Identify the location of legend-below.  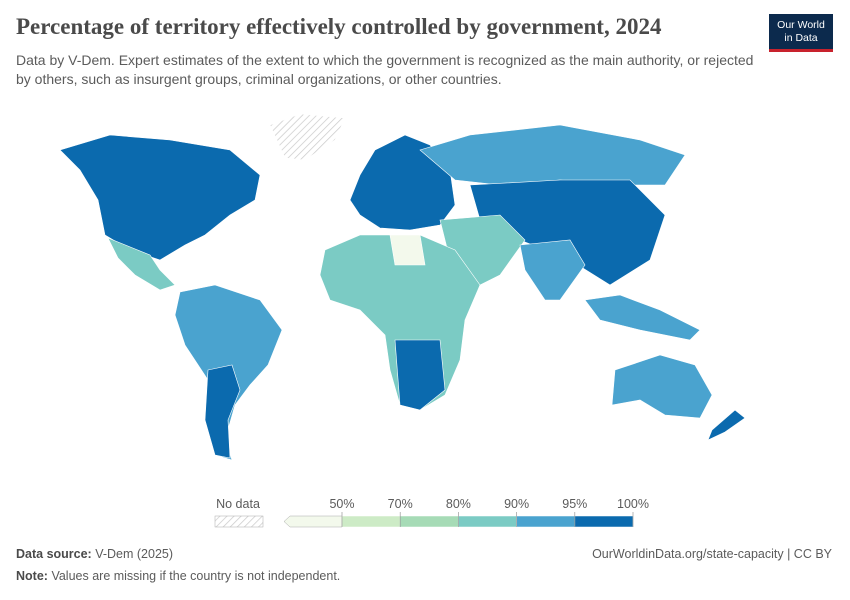
(313, 521).